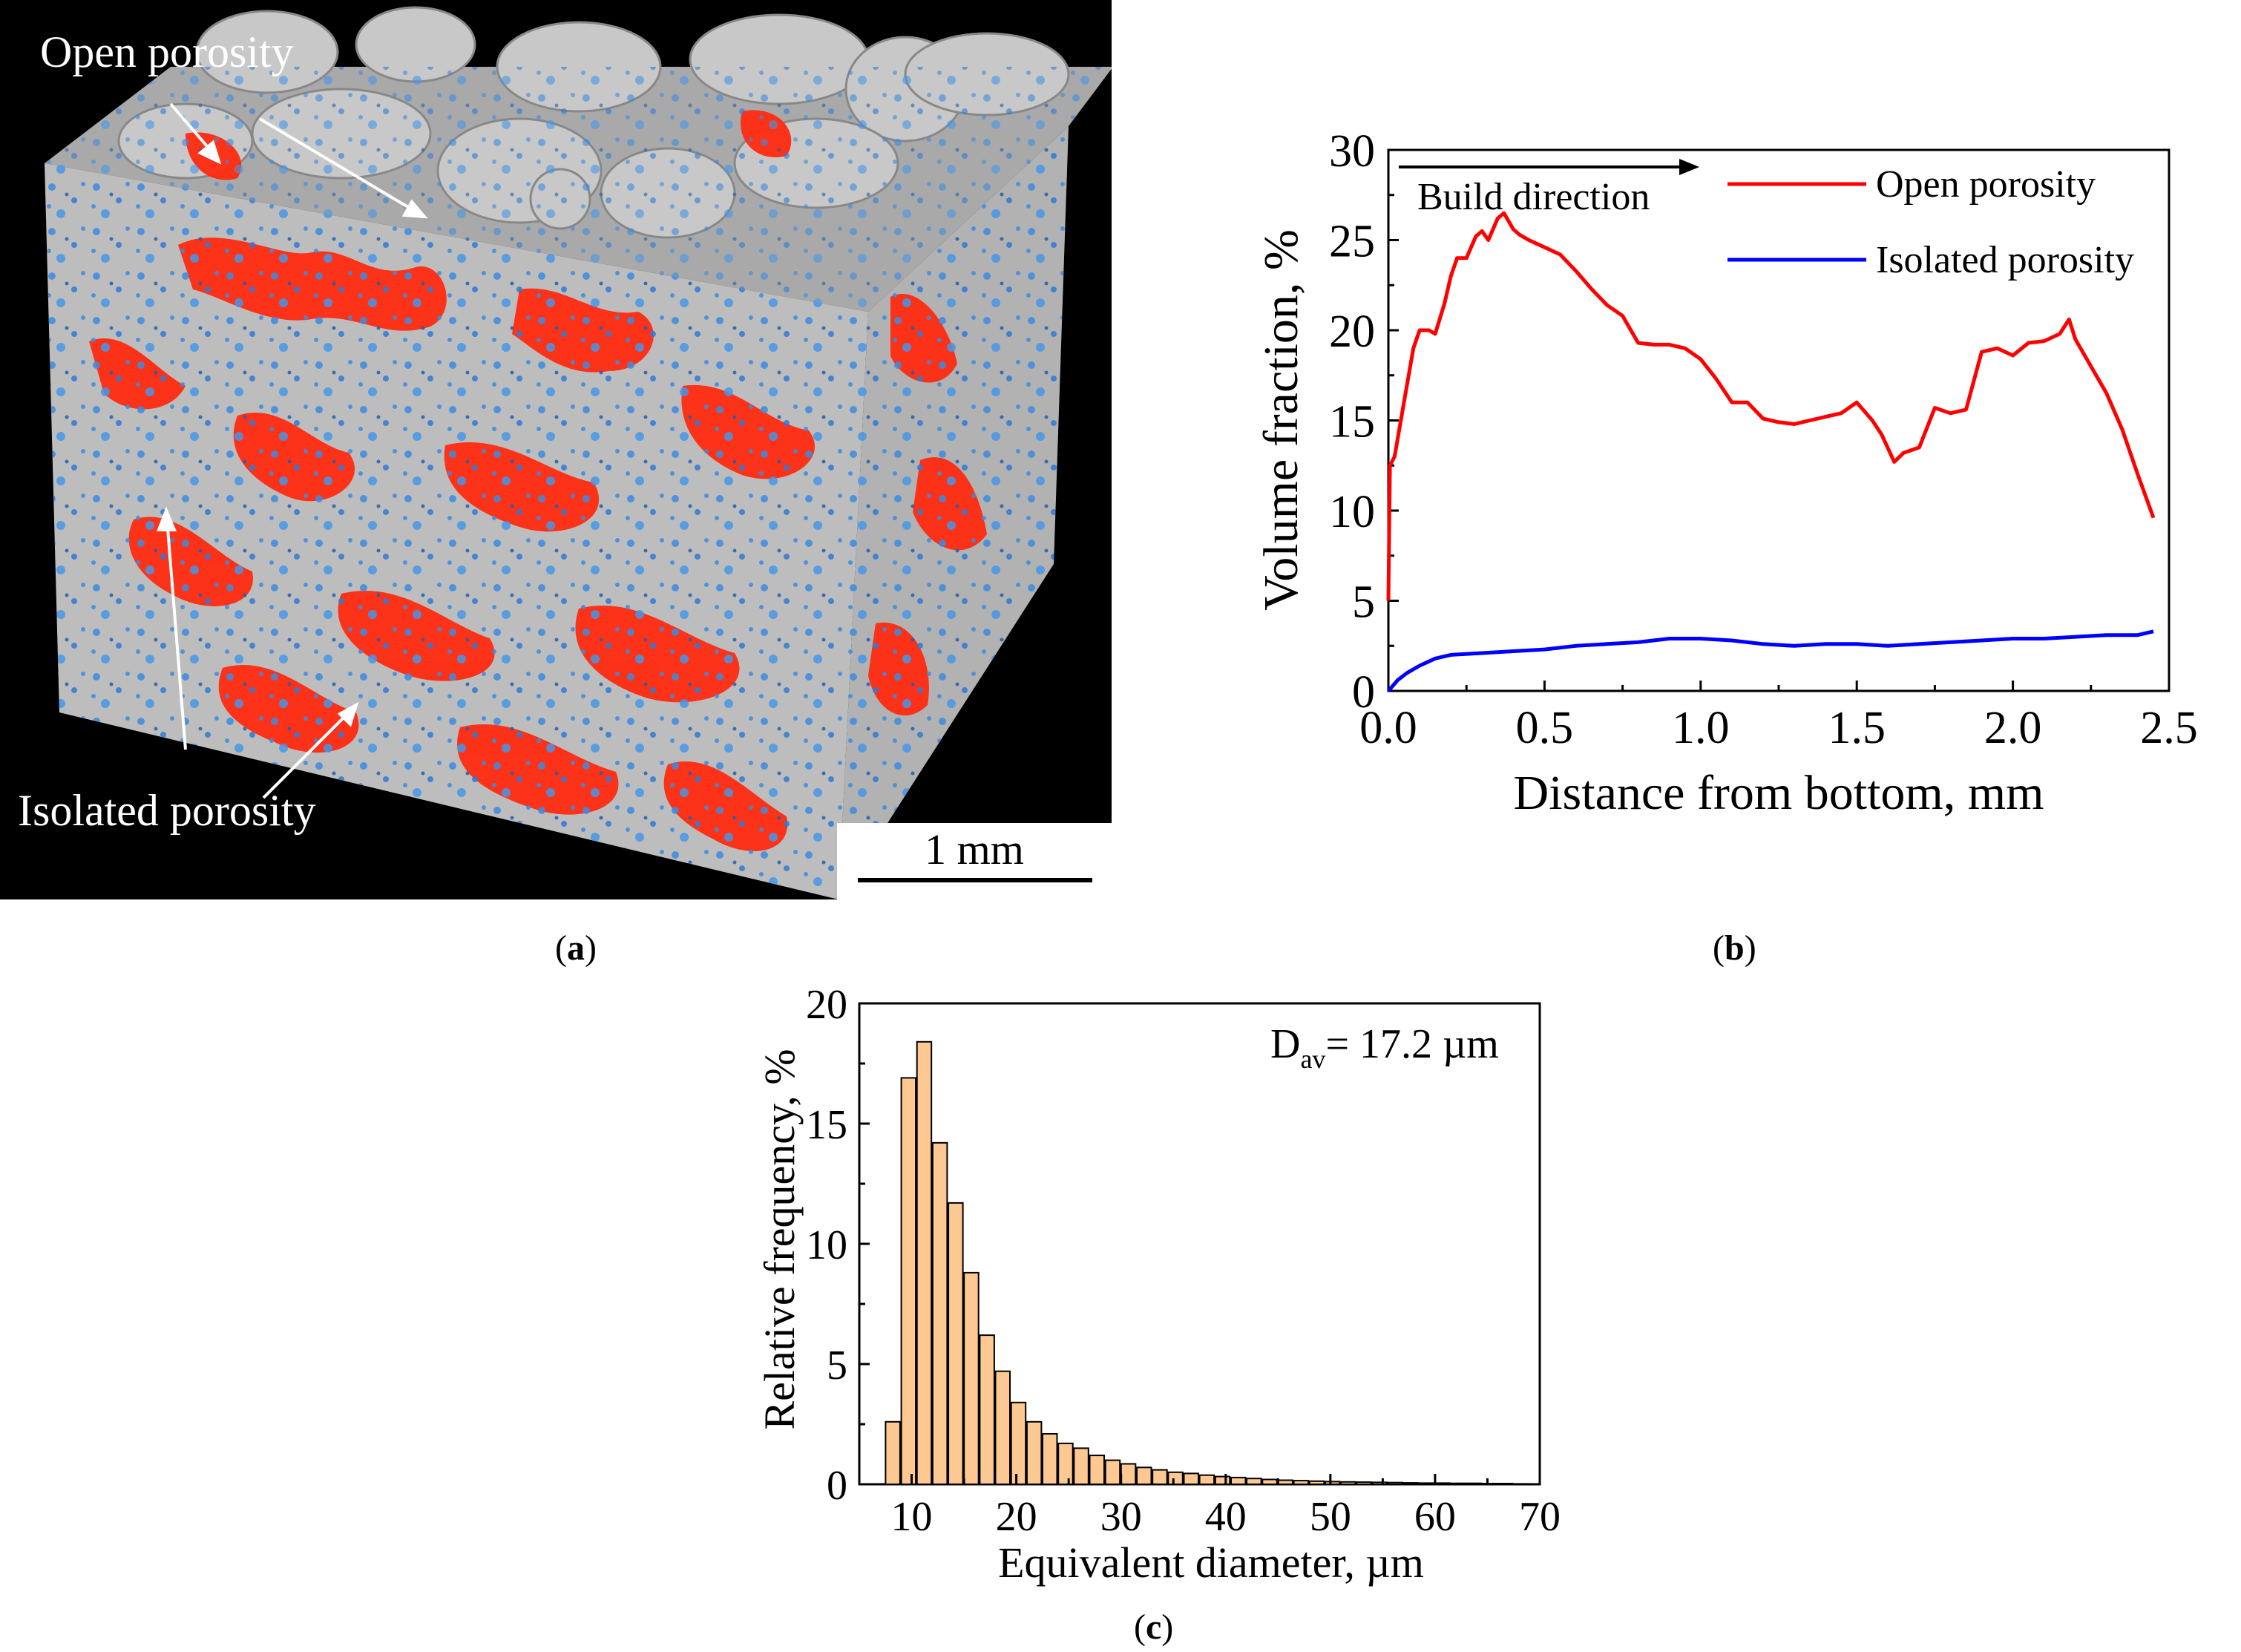 This screenshot has height=1652, width=2241. I want to click on mean-diameter-annotation: Dav= 17.2 µm, so click(1384, 1047).